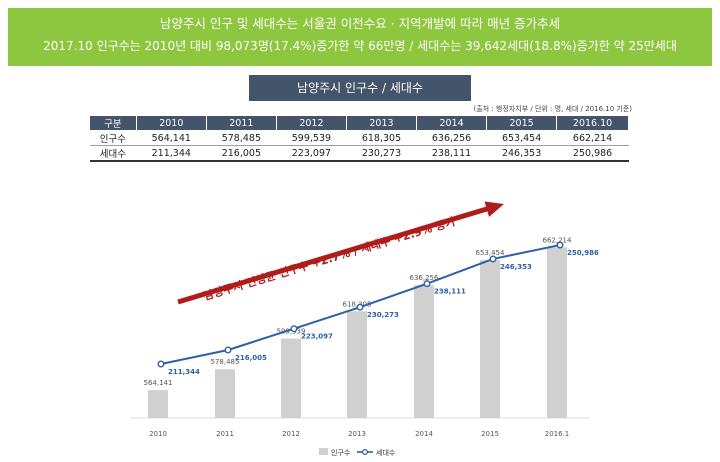 The image size is (720, 462). Describe the element at coordinates (552, 109) in the screenshot. I see `source-note: (출처 : 행정자치부 / 단위 : 명, 세대 / 2016.10 기준)` at that location.